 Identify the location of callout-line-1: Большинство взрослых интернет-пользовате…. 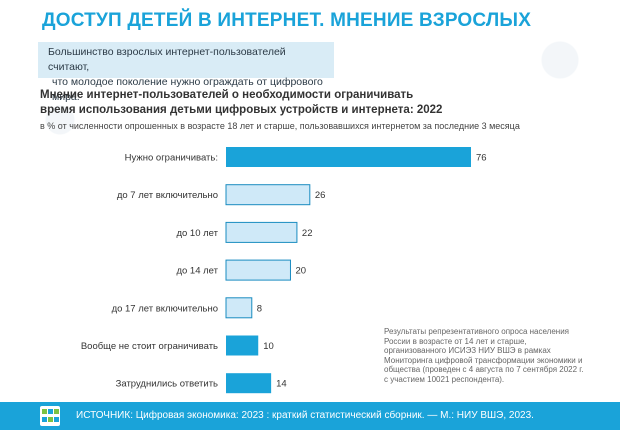
(167, 59).